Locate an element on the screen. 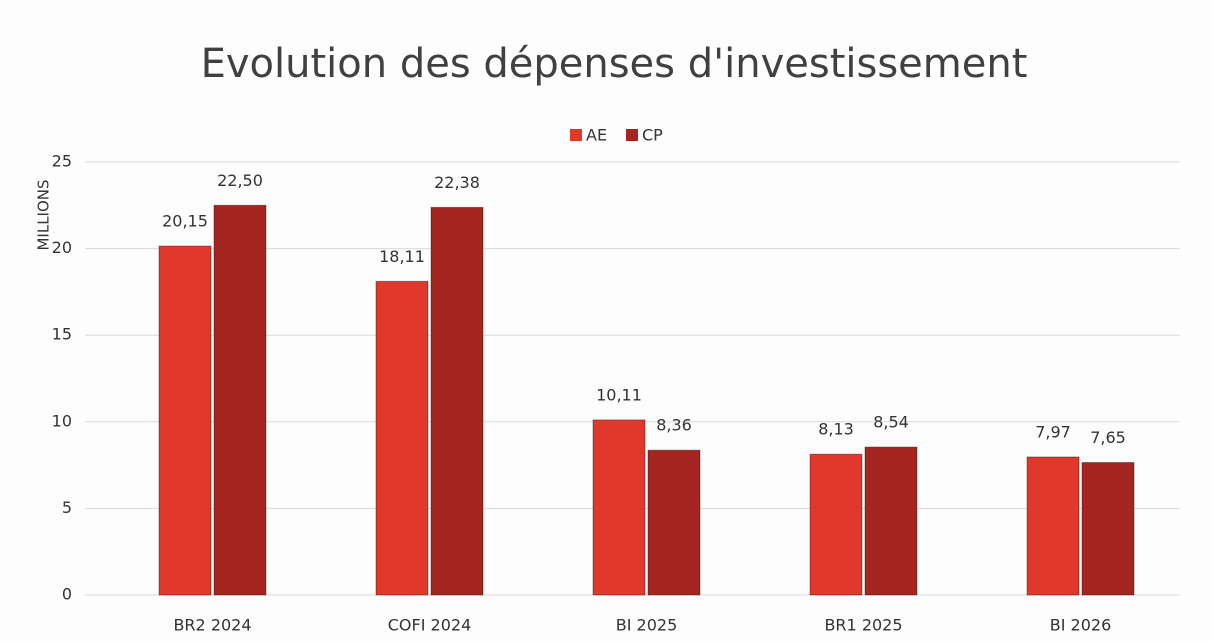  value-label: 10,11 is located at coordinates (619, 394).